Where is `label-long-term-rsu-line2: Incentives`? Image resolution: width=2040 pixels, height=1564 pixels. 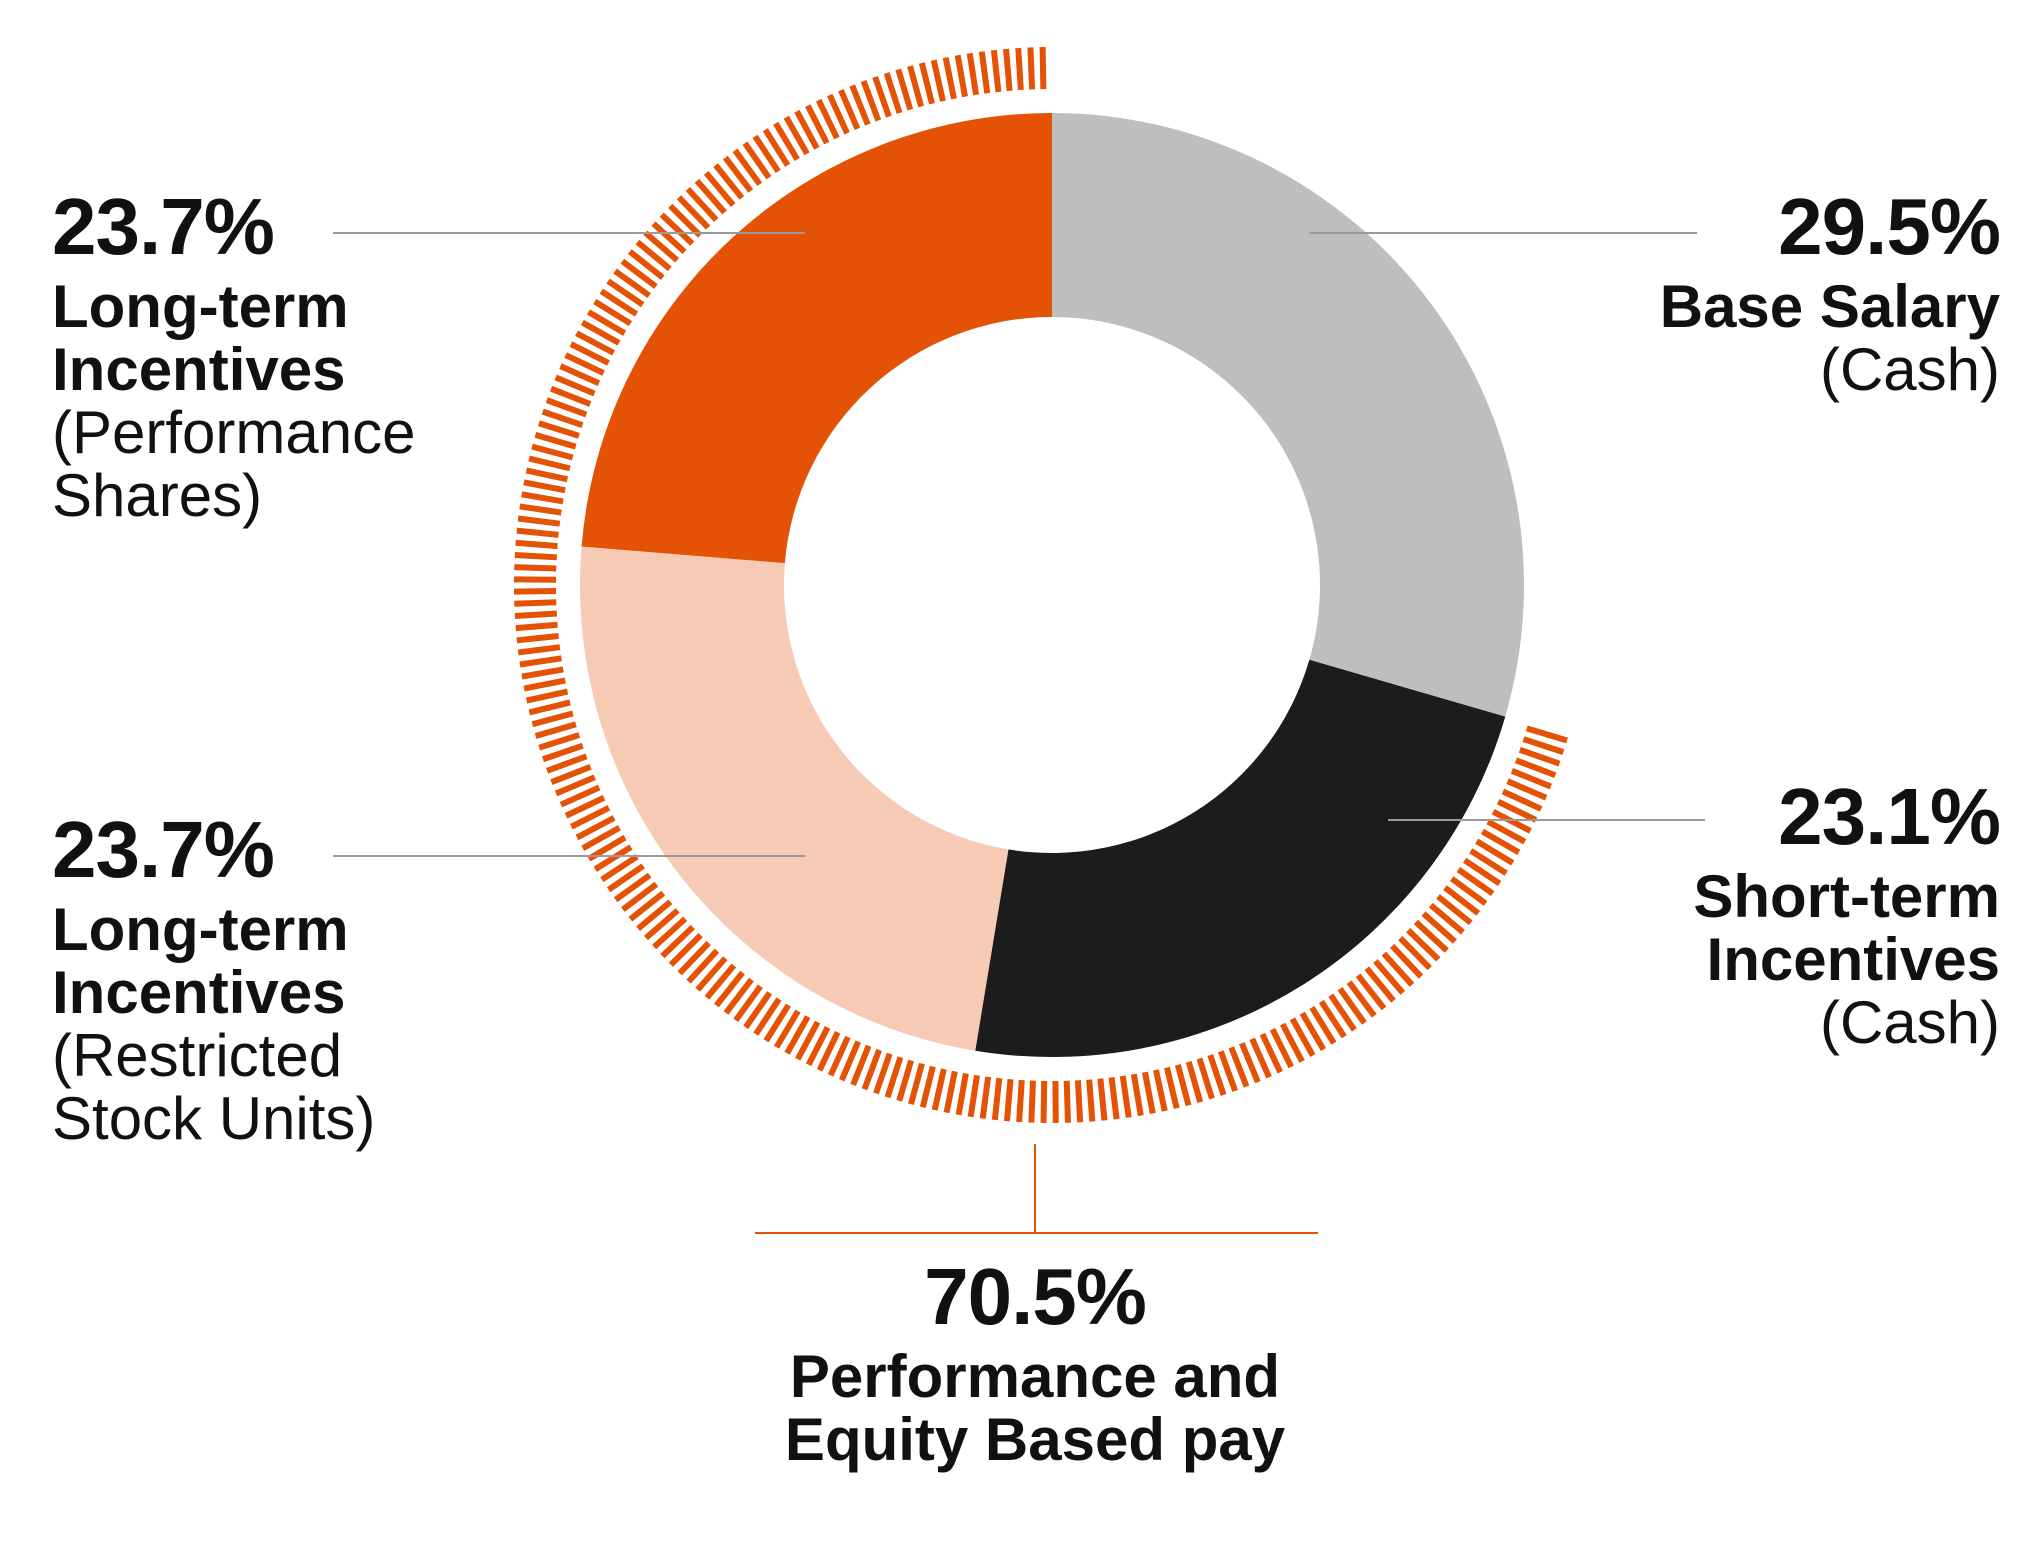
label-long-term-rsu-line2: Incentives is located at coordinates (199, 992).